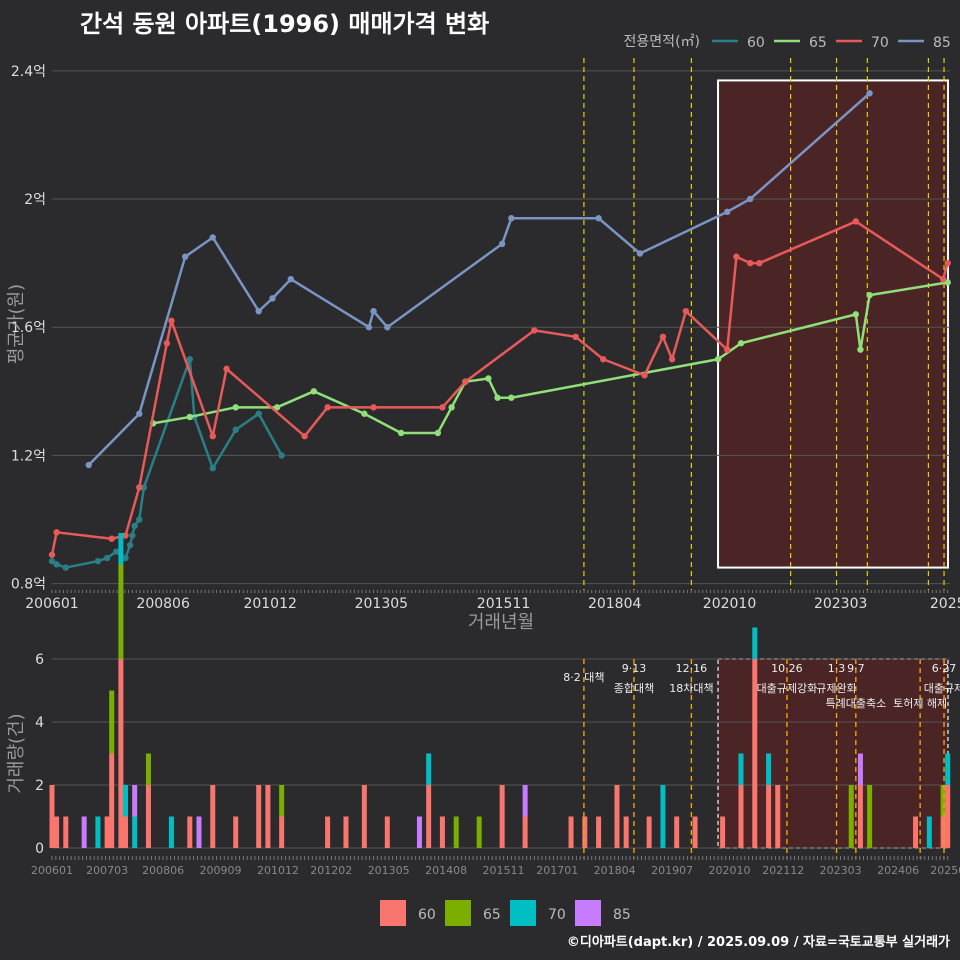 The width and height of the screenshot is (960, 960). What do you see at coordinates (331, 870) in the screenshot?
I see `bar-x-tick-label: 201202` at bounding box center [331, 870].